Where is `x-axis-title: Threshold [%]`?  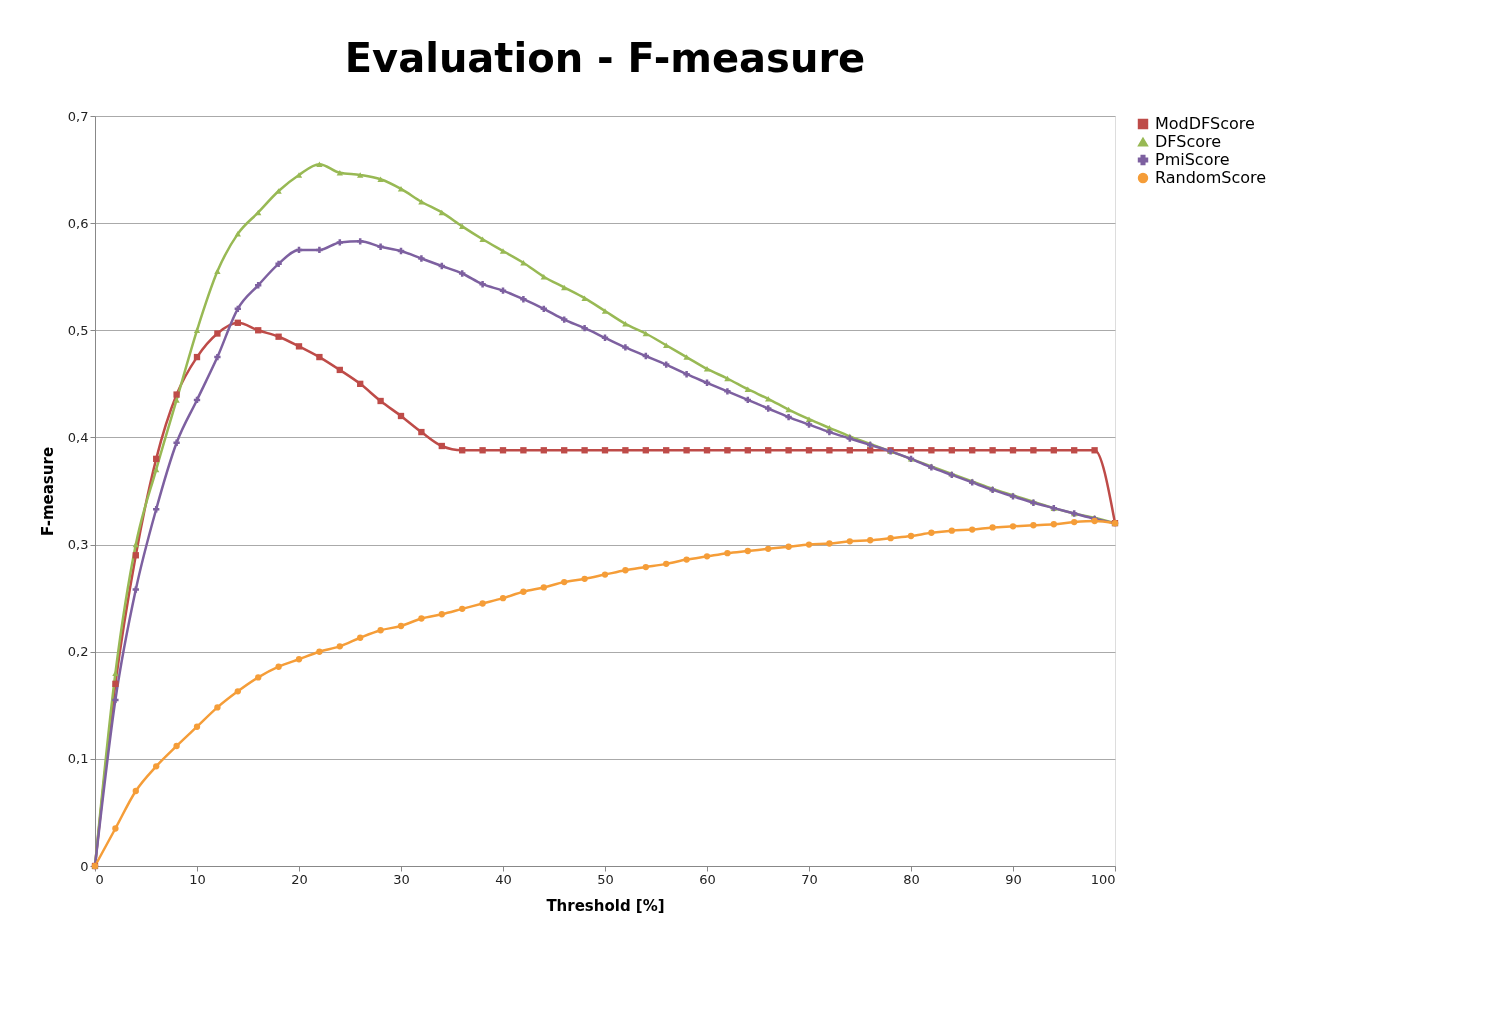 x-axis-title: Threshold [%] is located at coordinates (605, 905).